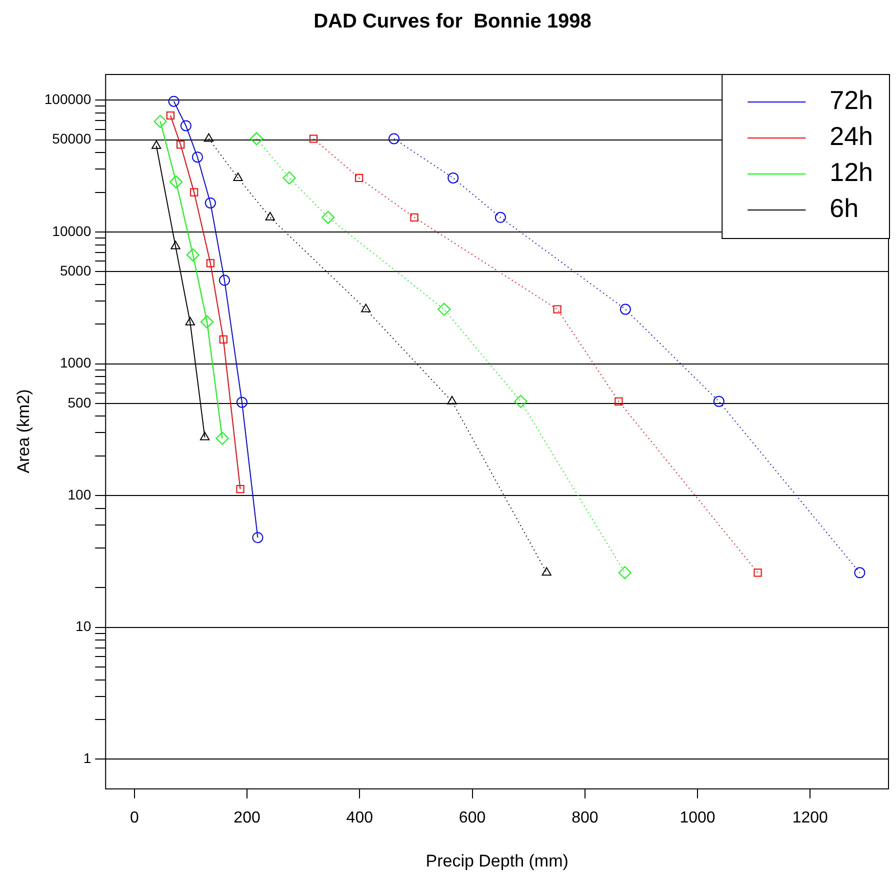  Describe the element at coordinates (72, 138) in the screenshot. I see `y-tick-label: 50000` at that location.